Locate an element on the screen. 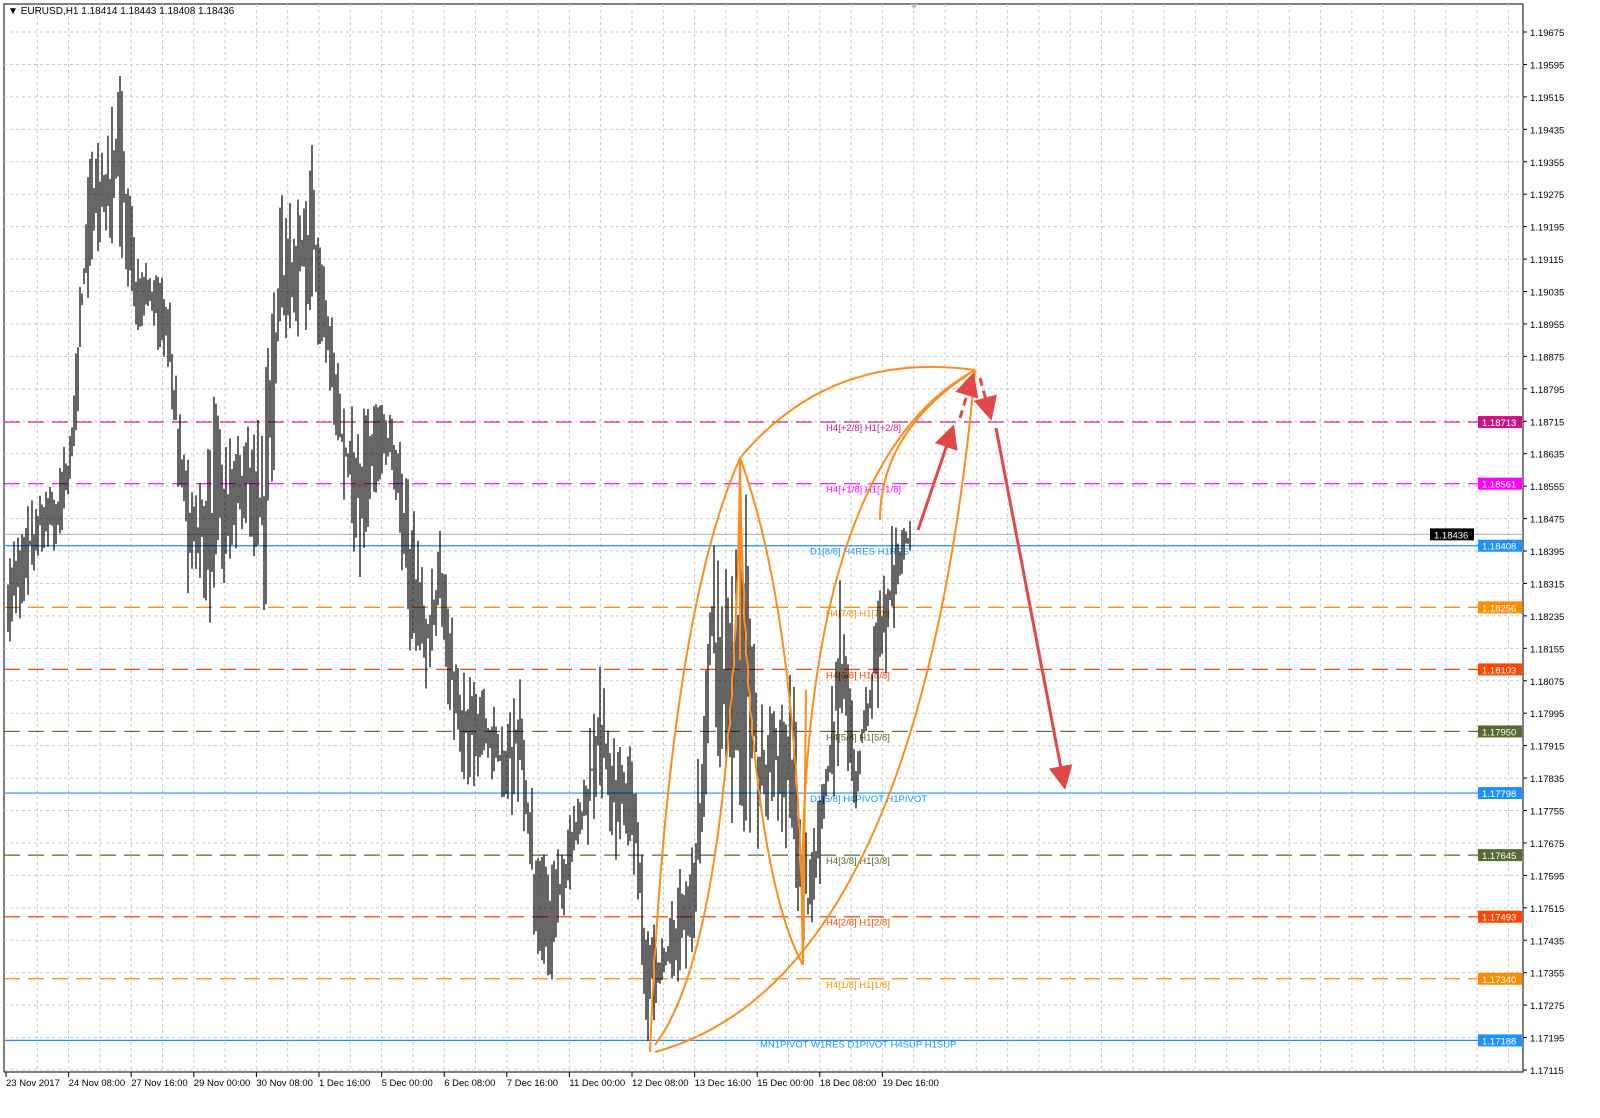 This screenshot has height=1118, width=1600. level-price-tag-text: 1.18256 is located at coordinates (1499, 608).